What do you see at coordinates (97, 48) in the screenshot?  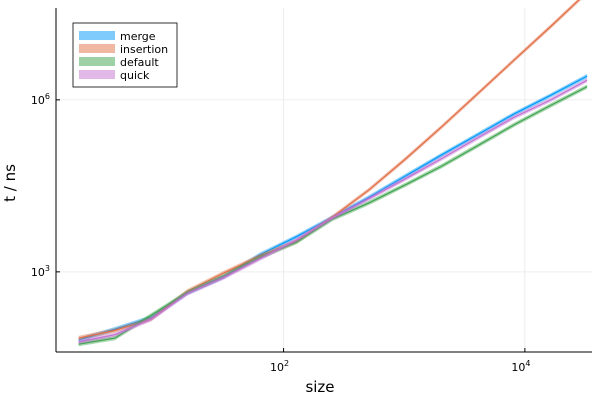 I see `legend-swatch-insertion` at bounding box center [97, 48].